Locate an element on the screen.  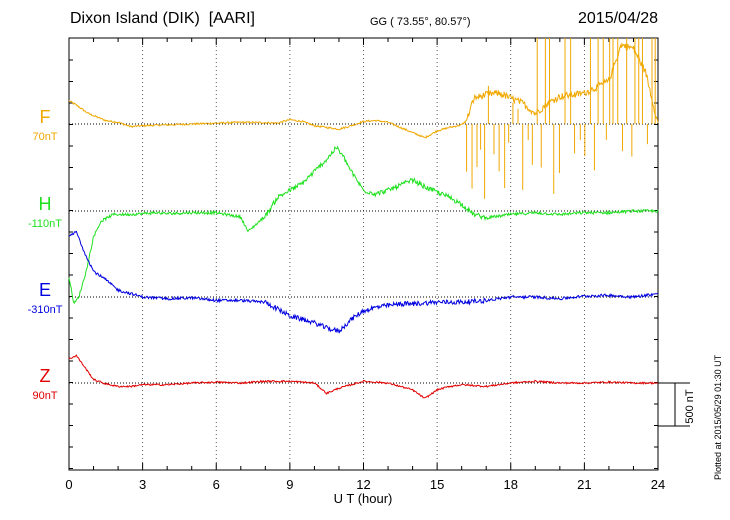
station-title: Dixon Island (DIK) [AARI] is located at coordinates (162, 19).